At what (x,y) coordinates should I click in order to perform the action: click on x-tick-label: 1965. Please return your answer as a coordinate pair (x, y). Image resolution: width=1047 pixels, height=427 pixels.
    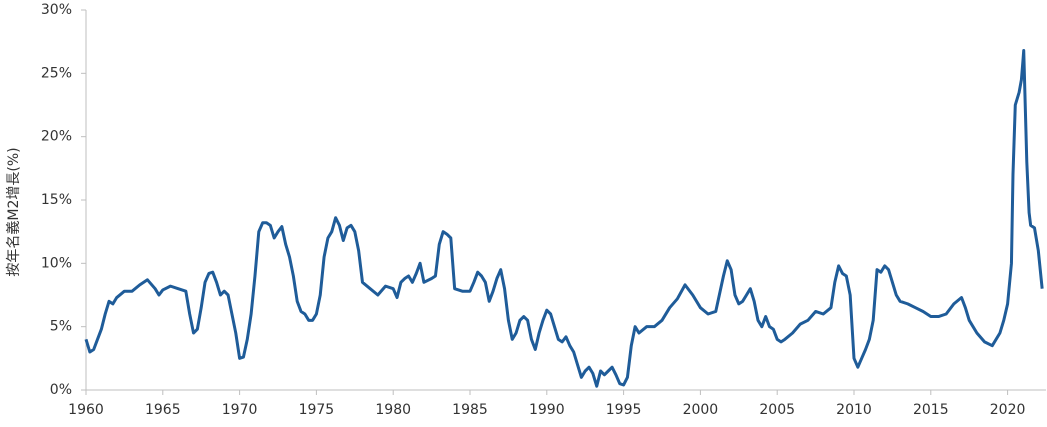
    Looking at the image, I should click on (163, 410).